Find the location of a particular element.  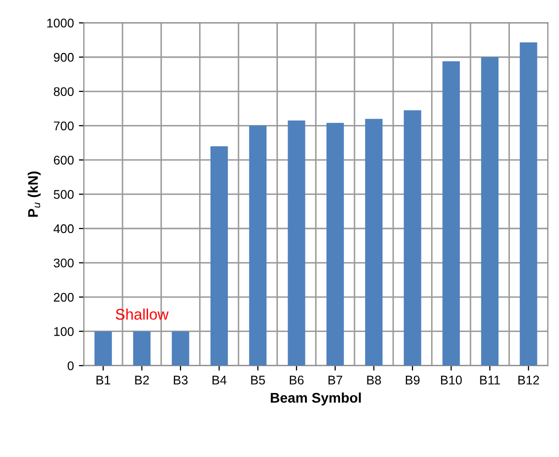

x-tick-label: B2 is located at coordinates (142, 380).